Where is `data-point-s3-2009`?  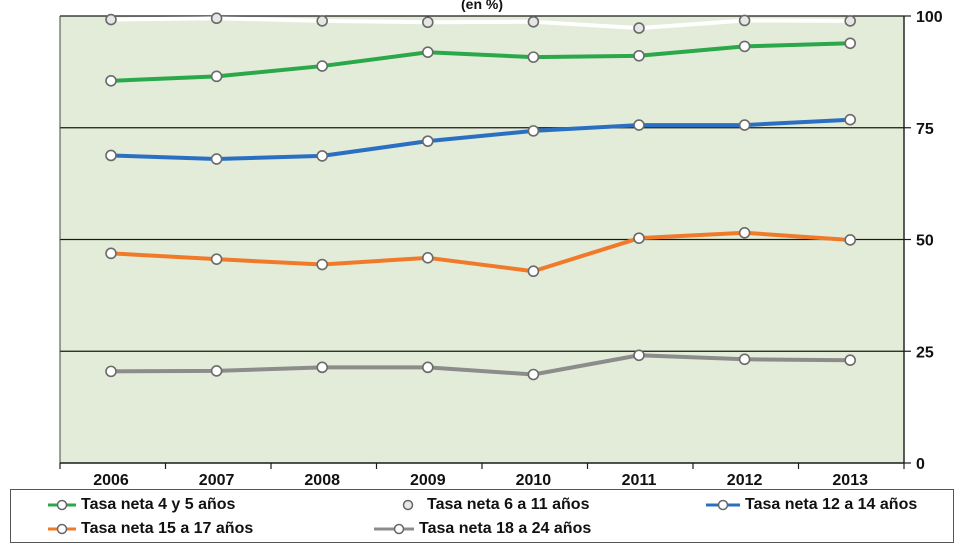 data-point-s3-2009 is located at coordinates (427, 258).